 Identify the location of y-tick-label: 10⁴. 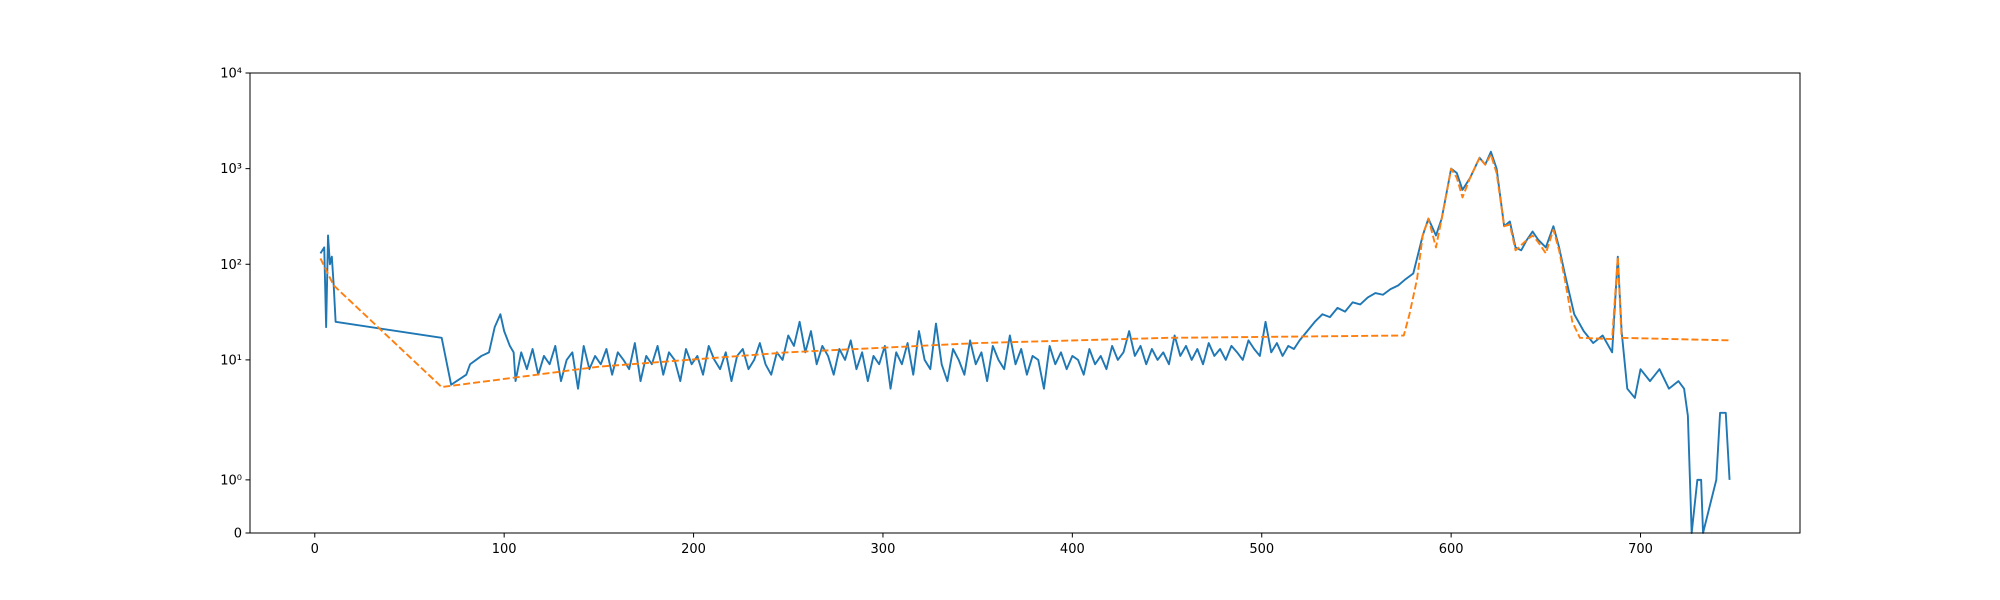
(231, 74).